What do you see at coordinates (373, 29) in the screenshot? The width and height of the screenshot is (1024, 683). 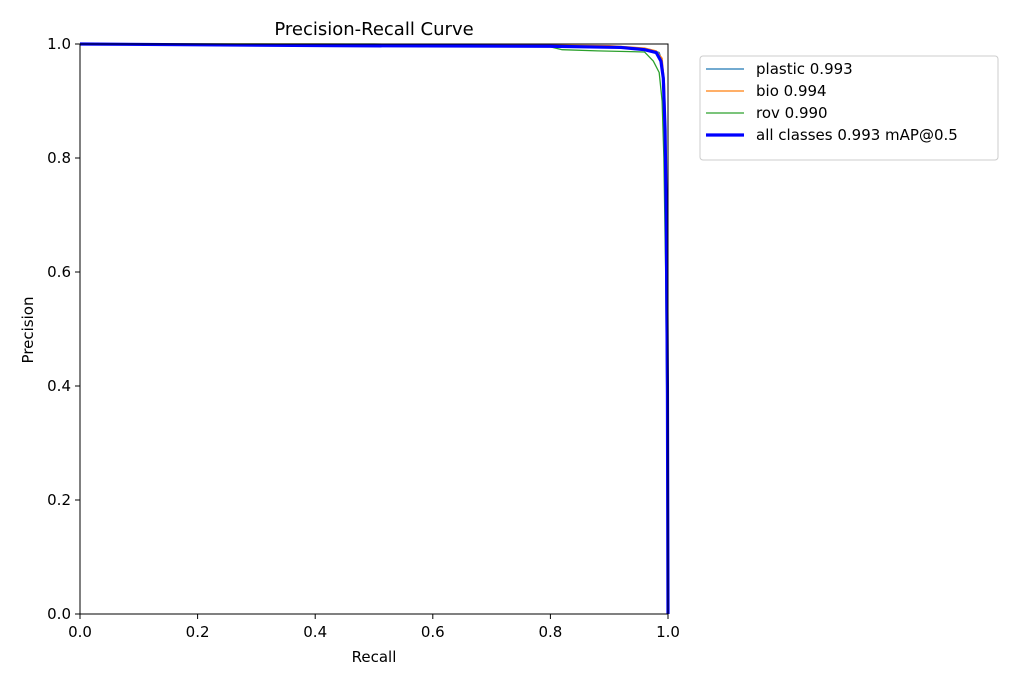 I see `chart-title: Precision-Recall Curve` at bounding box center [373, 29].